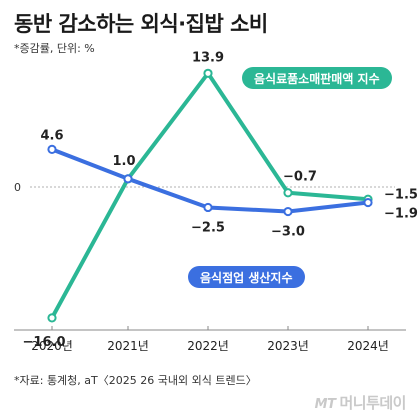 The image size is (420, 420). Describe the element at coordinates (123, 161) in the screenshot. I see `data-label: 1.0` at that location.